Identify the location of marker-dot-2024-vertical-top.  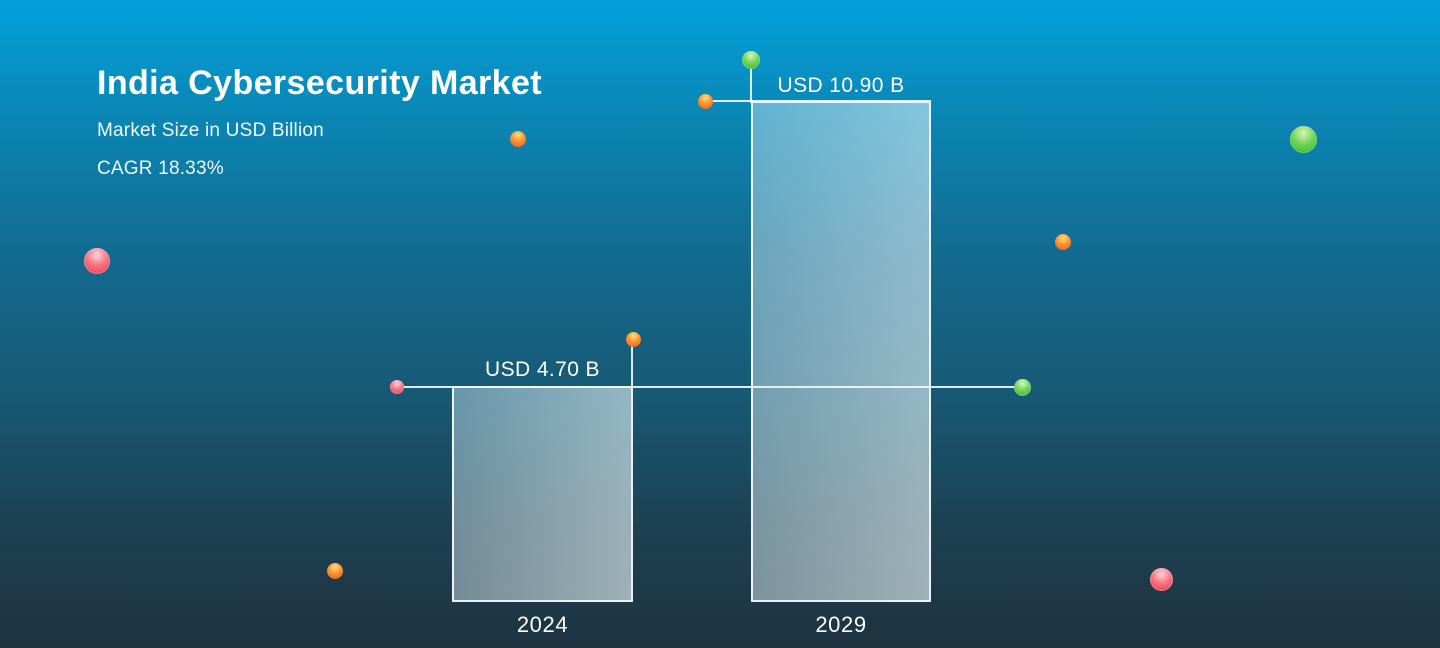
(633, 339).